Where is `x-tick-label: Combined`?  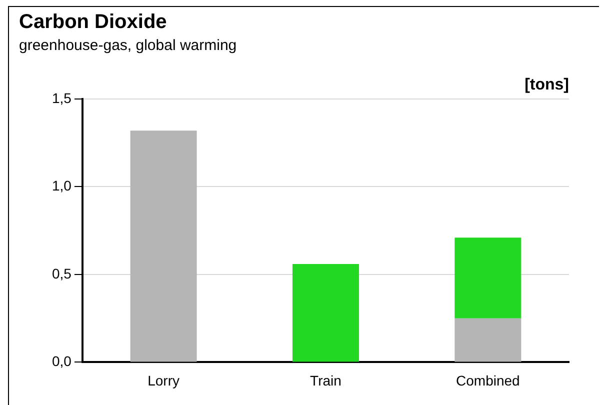
x-tick-label: Combined is located at coordinates (488, 380).